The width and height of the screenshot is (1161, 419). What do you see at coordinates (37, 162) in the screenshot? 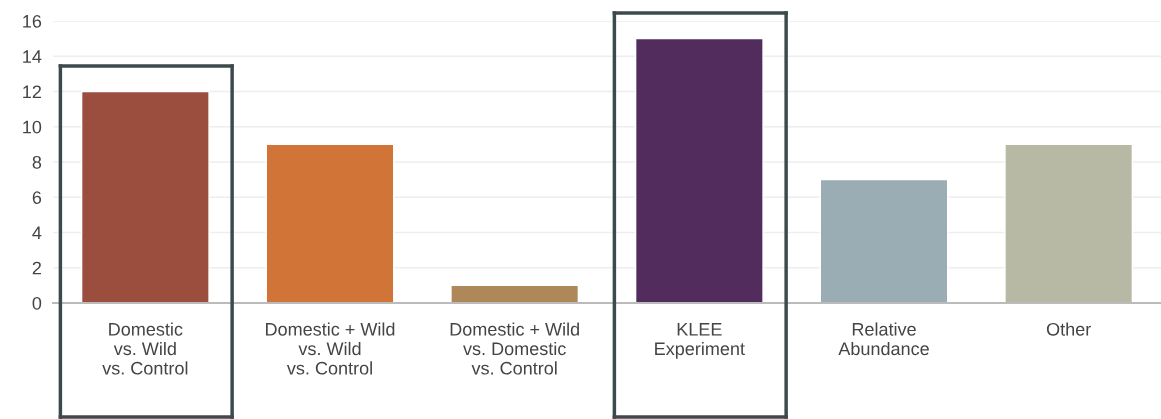
I see `y-tick-label: 8` at bounding box center [37, 162].